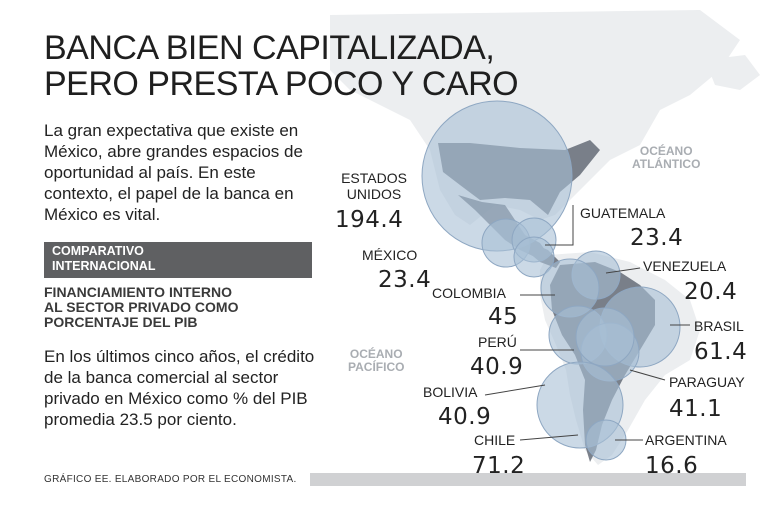 The width and height of the screenshot is (768, 515). What do you see at coordinates (369, 220) in the screenshot?
I see `usa-value: 194.4` at bounding box center [369, 220].